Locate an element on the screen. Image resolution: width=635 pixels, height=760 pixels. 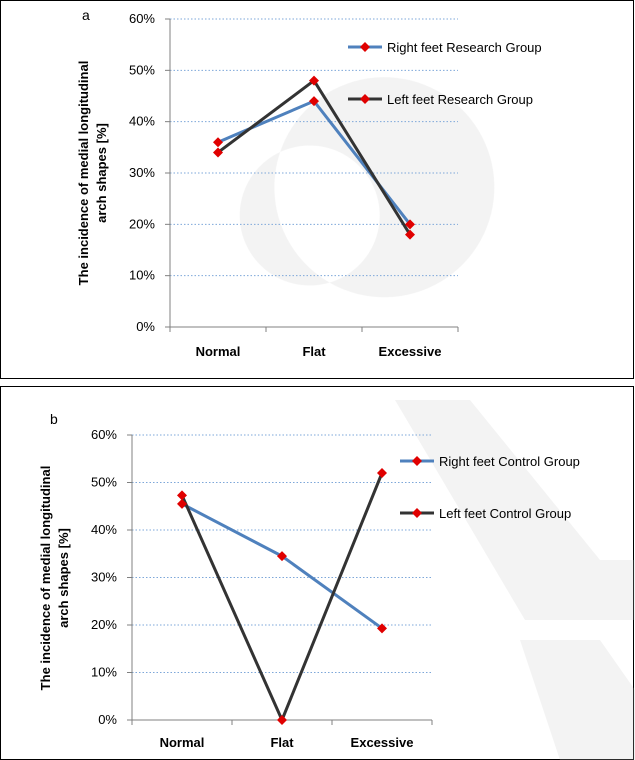
legend-label-1: Right feet Control Group is located at coordinates (509, 461).